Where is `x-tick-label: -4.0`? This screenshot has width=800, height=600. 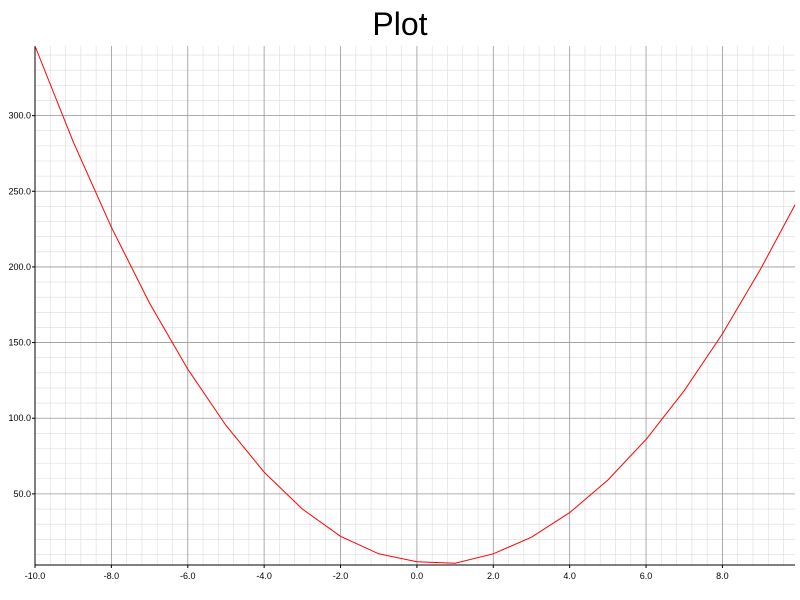 x-tick-label: -4.0 is located at coordinates (264, 576).